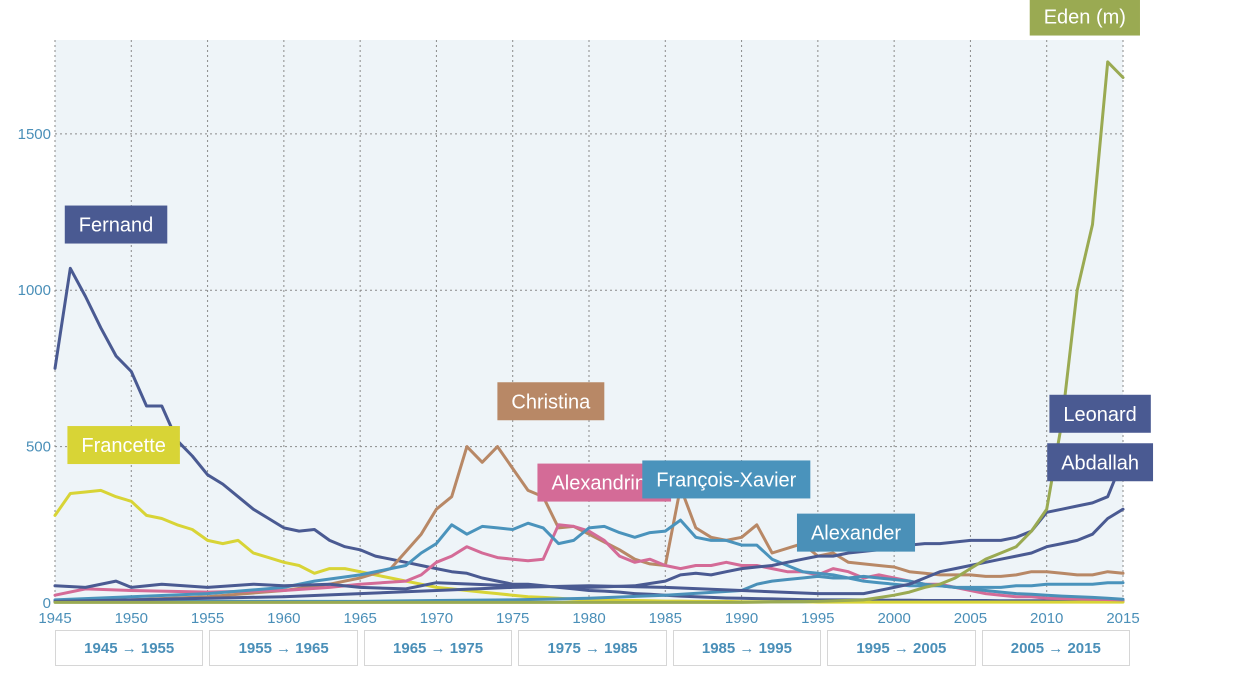 This screenshot has width=1247, height=685. I want to click on x-tick-label: 1980, so click(588, 618).